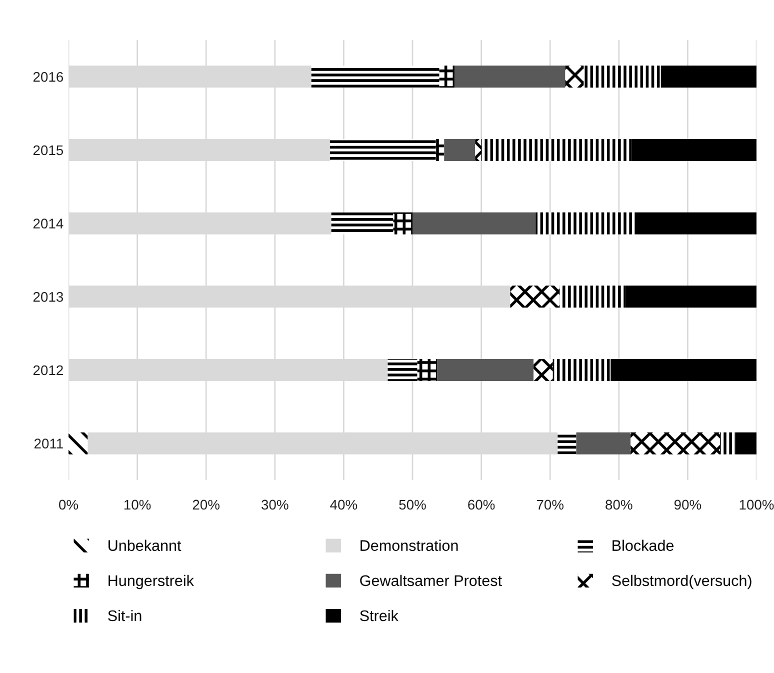 The image size is (774, 673). Describe the element at coordinates (643, 545) in the screenshot. I see `legend-label: Blockade` at that location.